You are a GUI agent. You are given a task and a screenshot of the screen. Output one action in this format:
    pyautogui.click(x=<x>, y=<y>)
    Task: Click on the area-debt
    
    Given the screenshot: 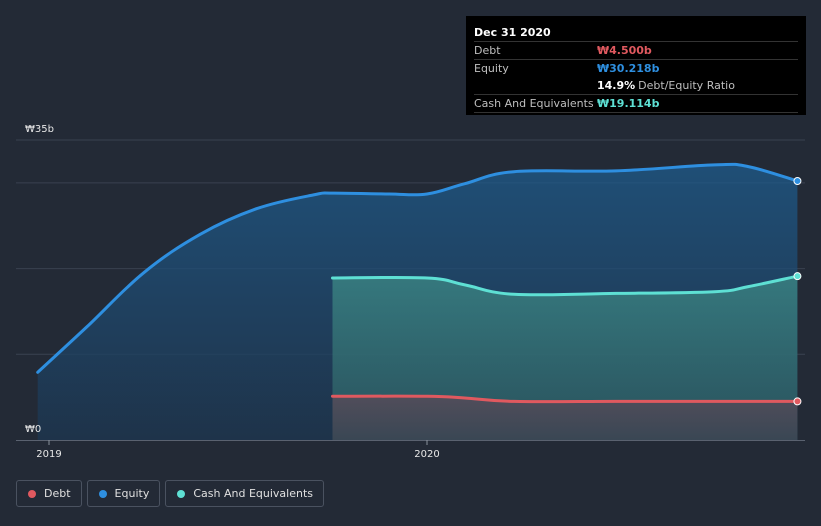 What is the action you would take?
    pyautogui.click(x=565, y=418)
    